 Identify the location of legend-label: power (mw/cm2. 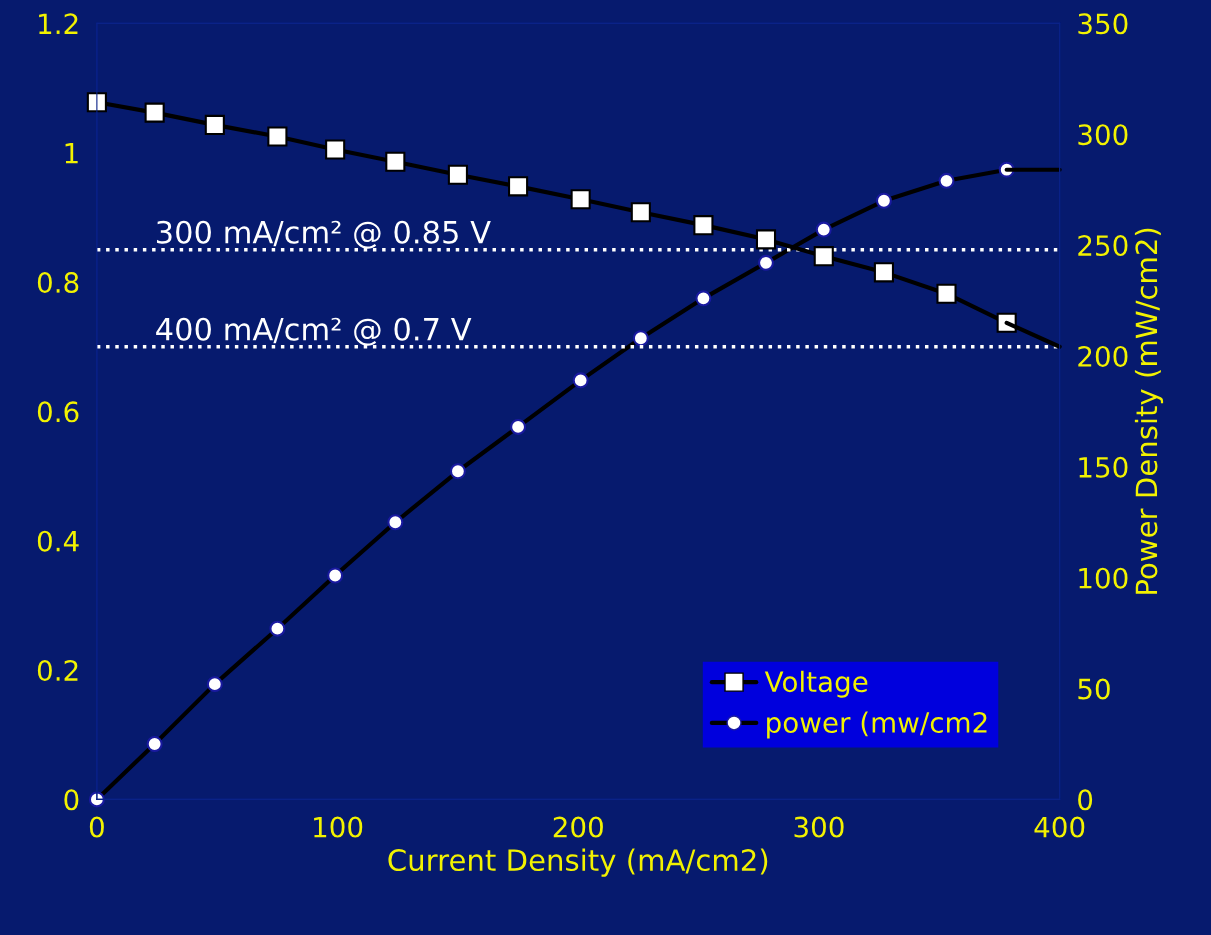
(877, 725).